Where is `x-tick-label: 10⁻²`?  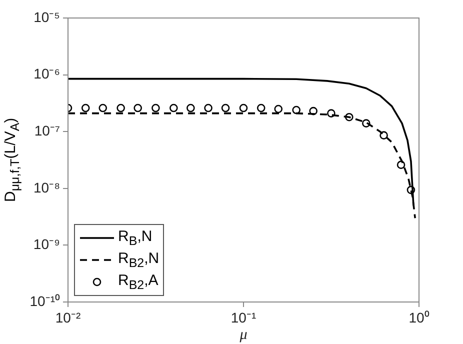
x-tick-label: 10⁻² is located at coordinates (68, 317).